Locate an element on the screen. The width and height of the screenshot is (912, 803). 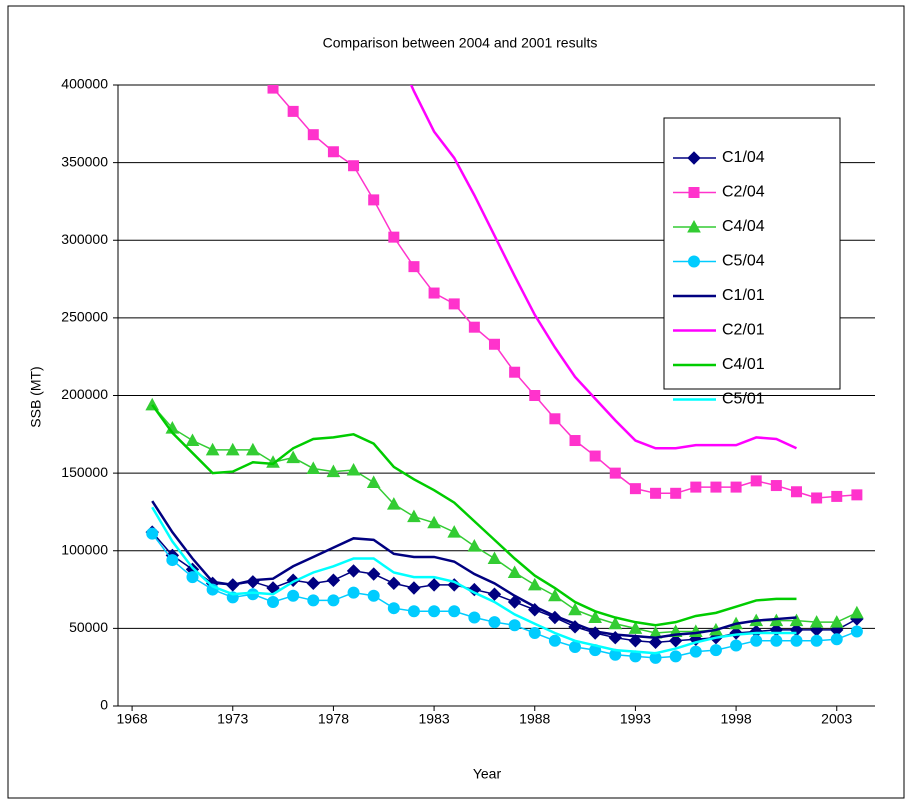
x-tick-label: 1993 is located at coordinates (635, 719).